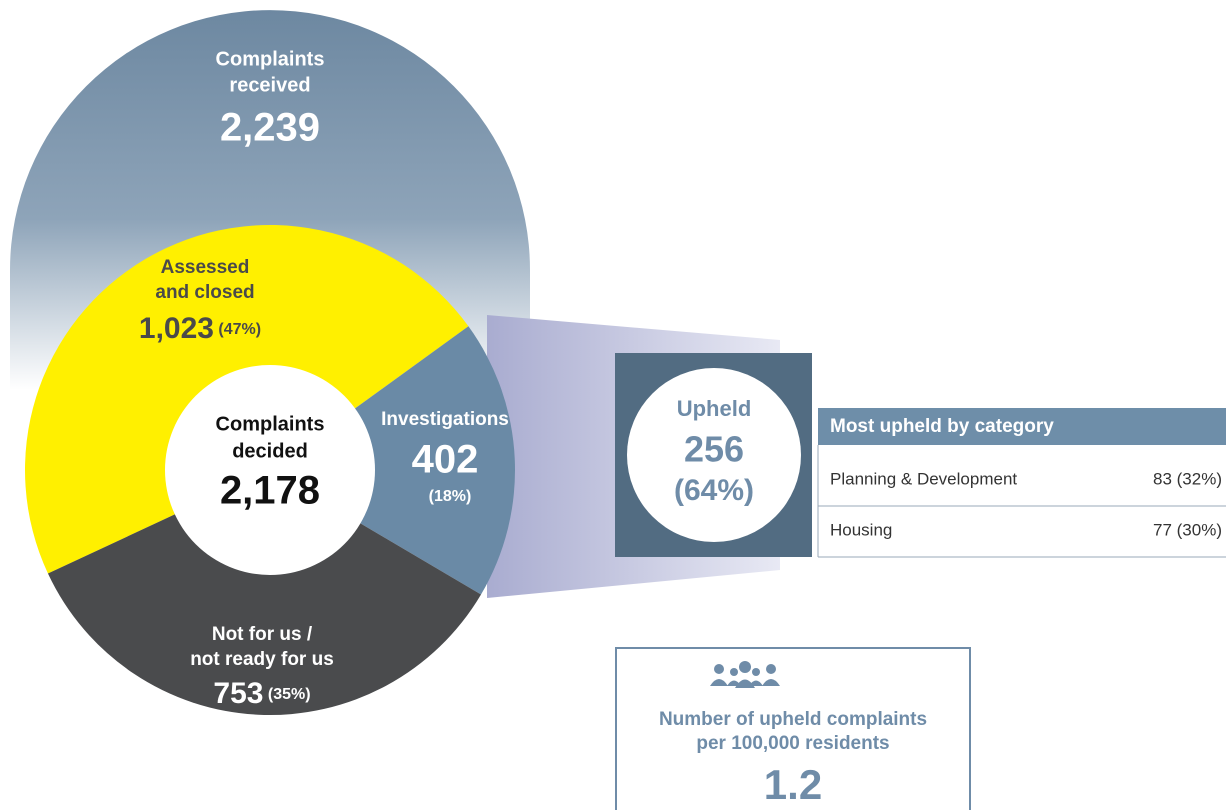 This screenshot has height=810, width=1226. I want to click on resident-line: per 100,000 residents, so click(792, 743).